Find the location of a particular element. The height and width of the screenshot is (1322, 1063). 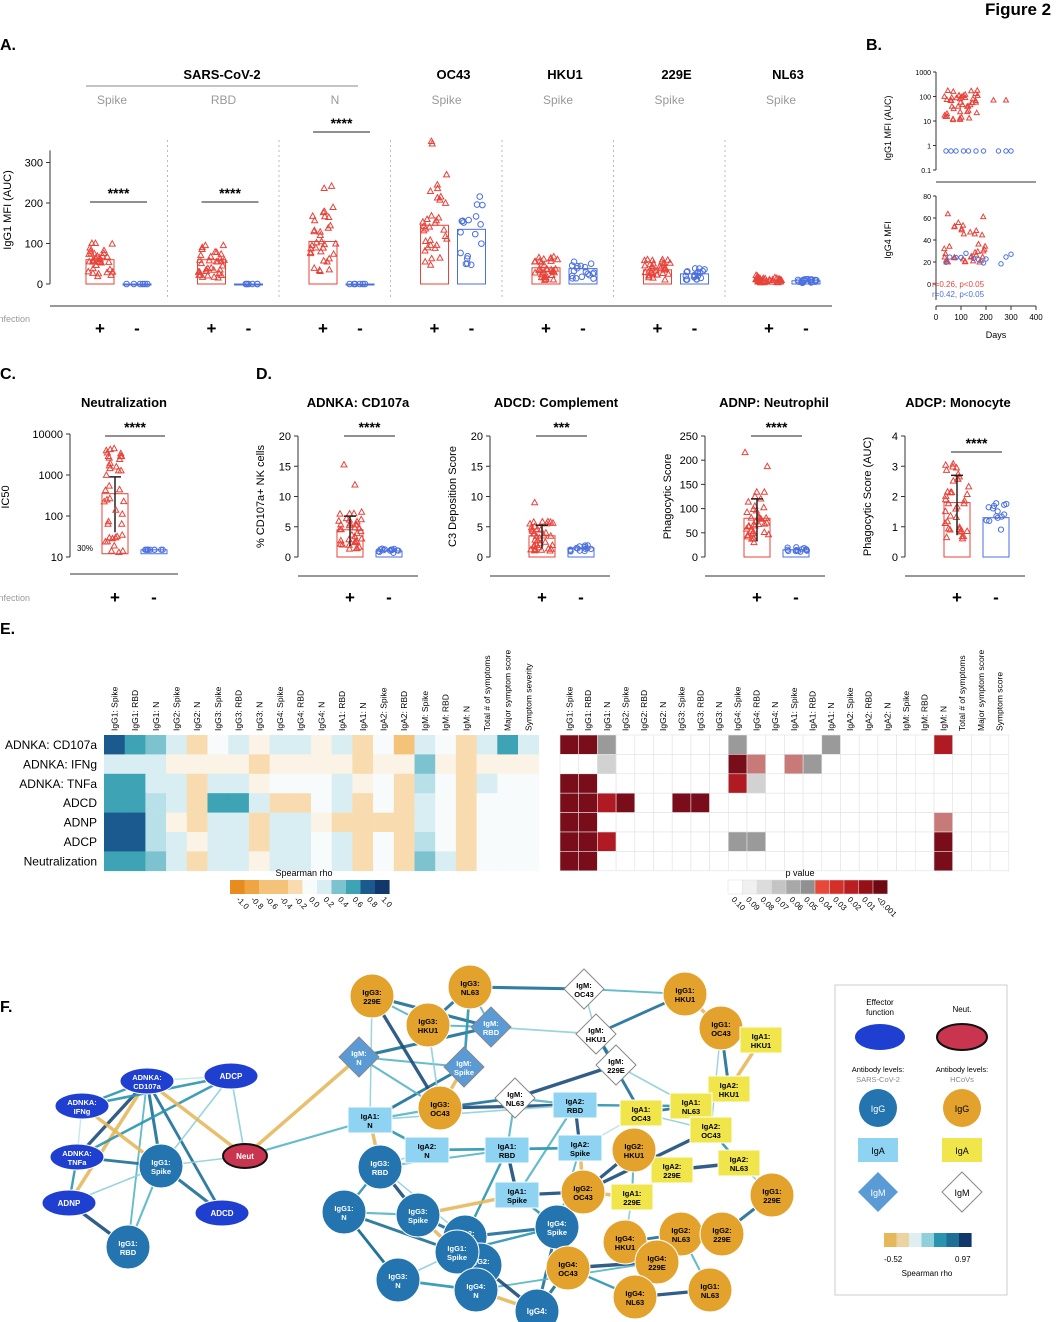

rho-legend-tick: -1.0 is located at coordinates (243, 903).